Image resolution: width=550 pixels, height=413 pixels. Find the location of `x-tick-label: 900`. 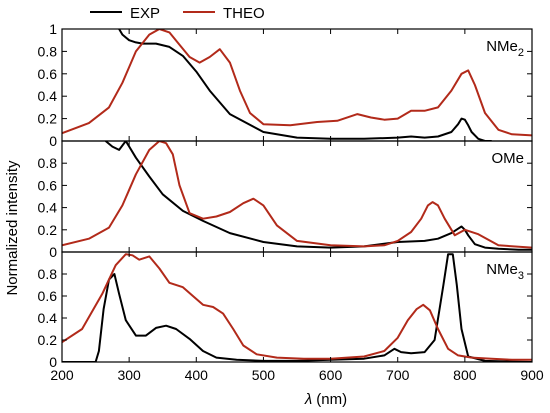

x-tick-label: 900 is located at coordinates (532, 375).